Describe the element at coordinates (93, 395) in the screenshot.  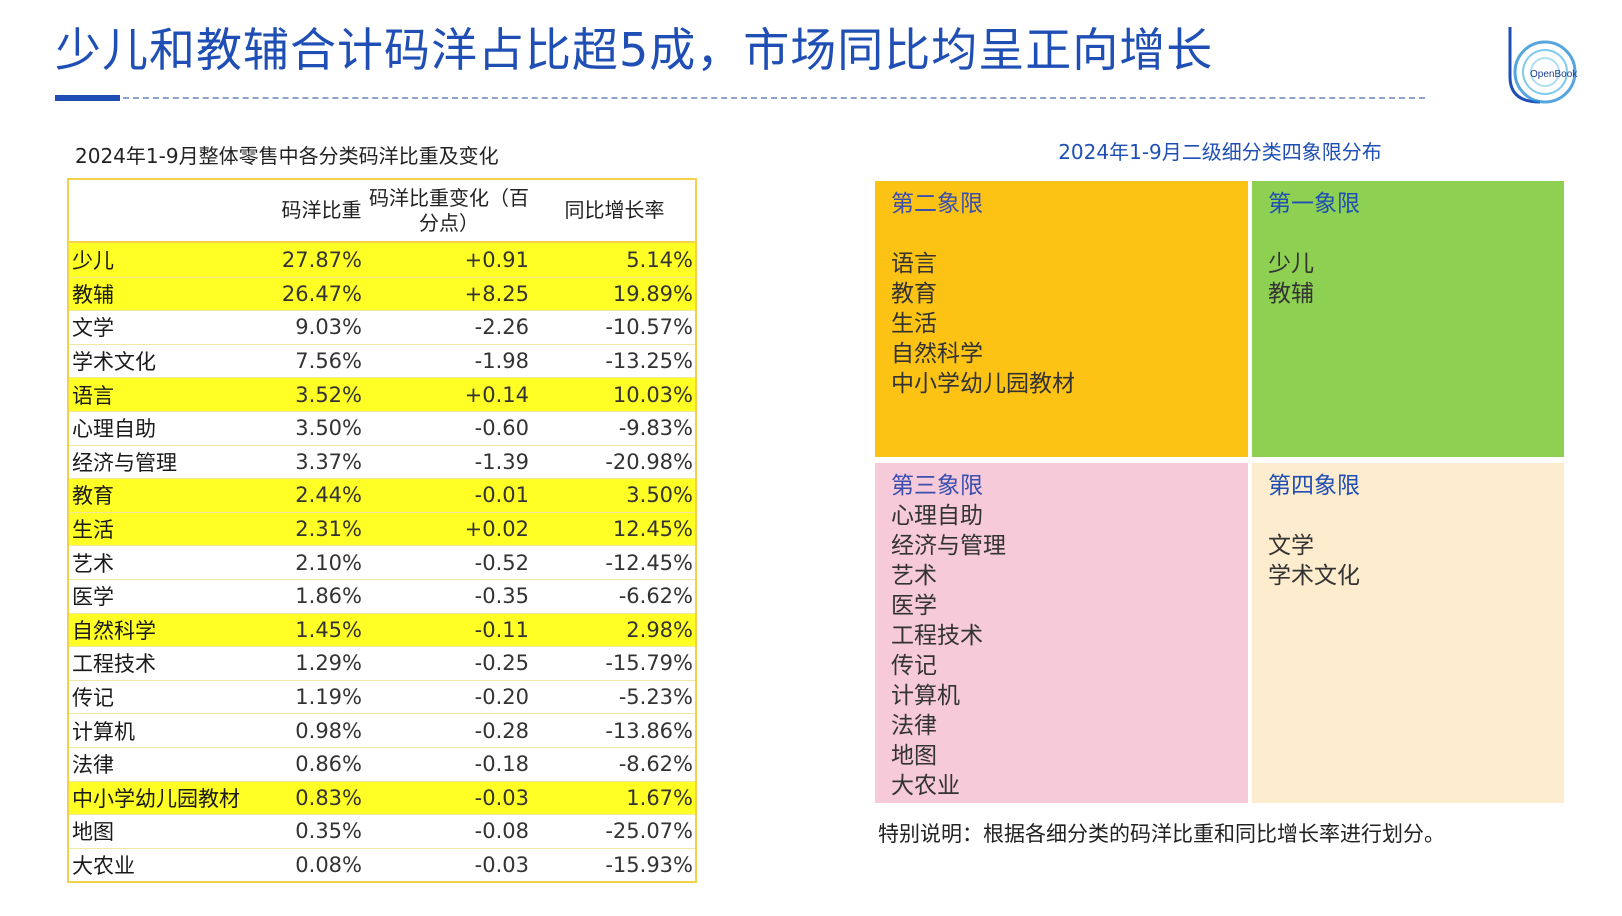
I see `row-category: 语言` at that location.